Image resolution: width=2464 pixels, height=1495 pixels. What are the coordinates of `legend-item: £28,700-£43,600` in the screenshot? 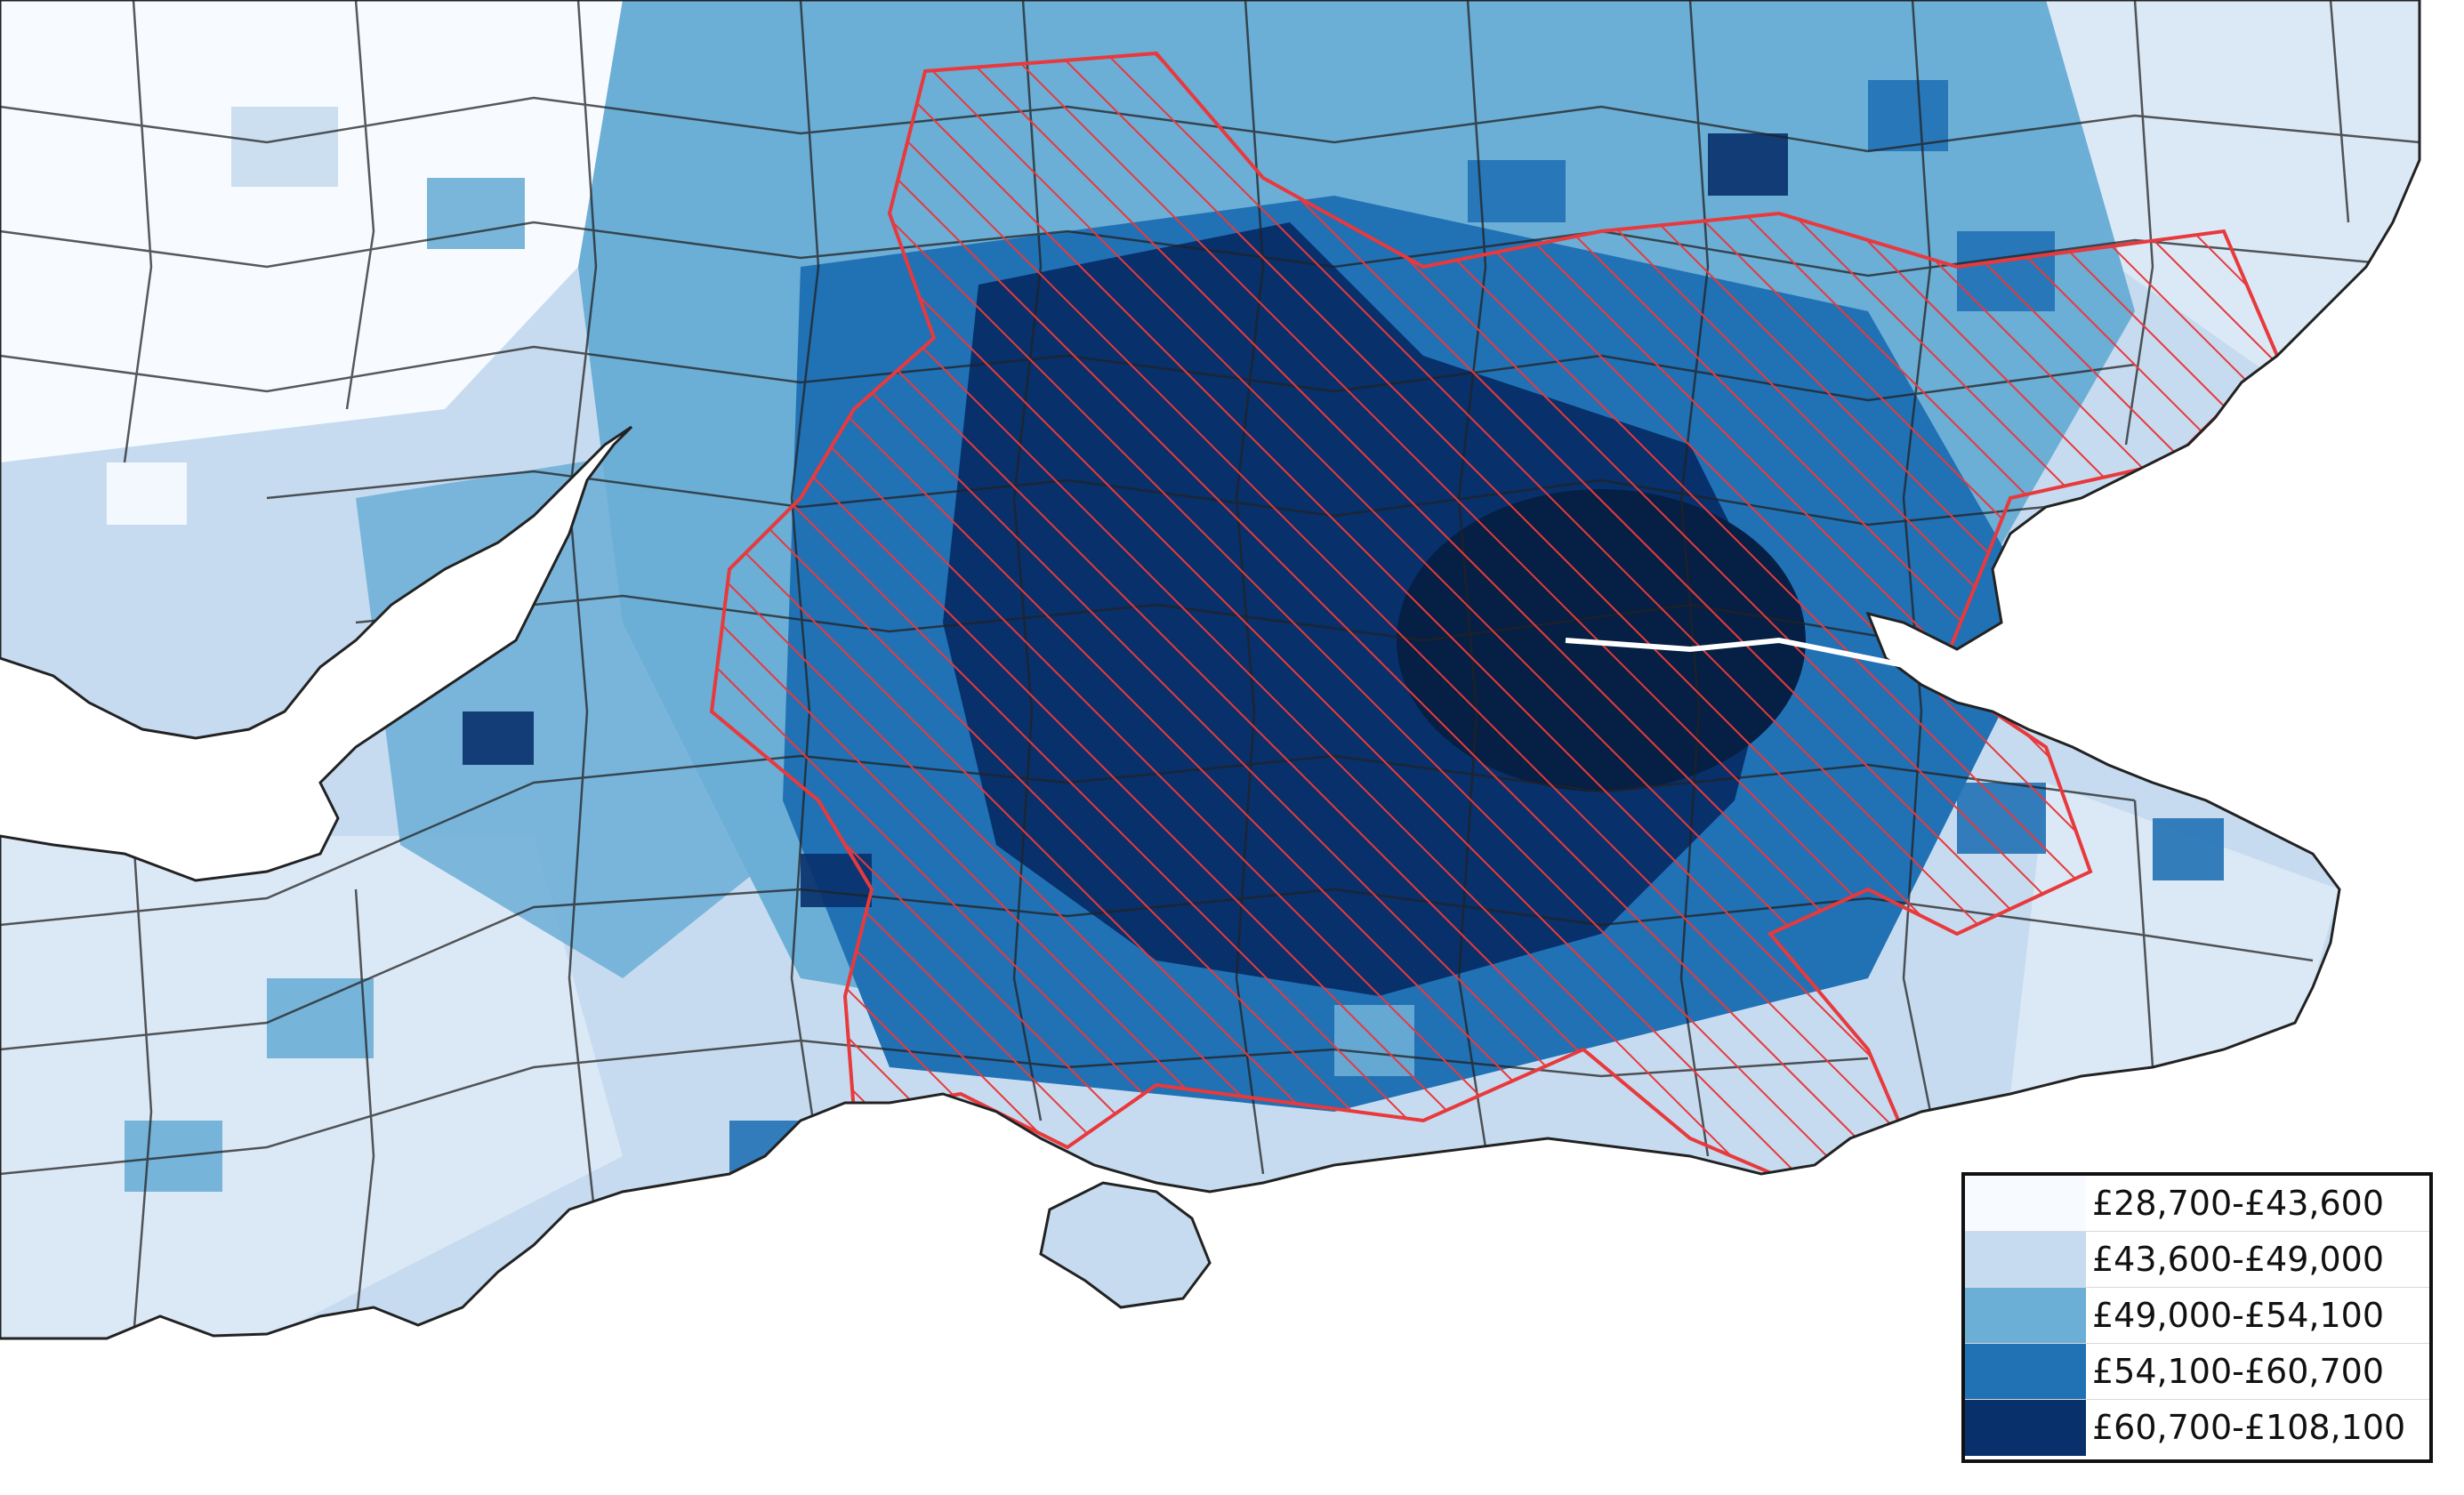 It's located at (2197, 1204).